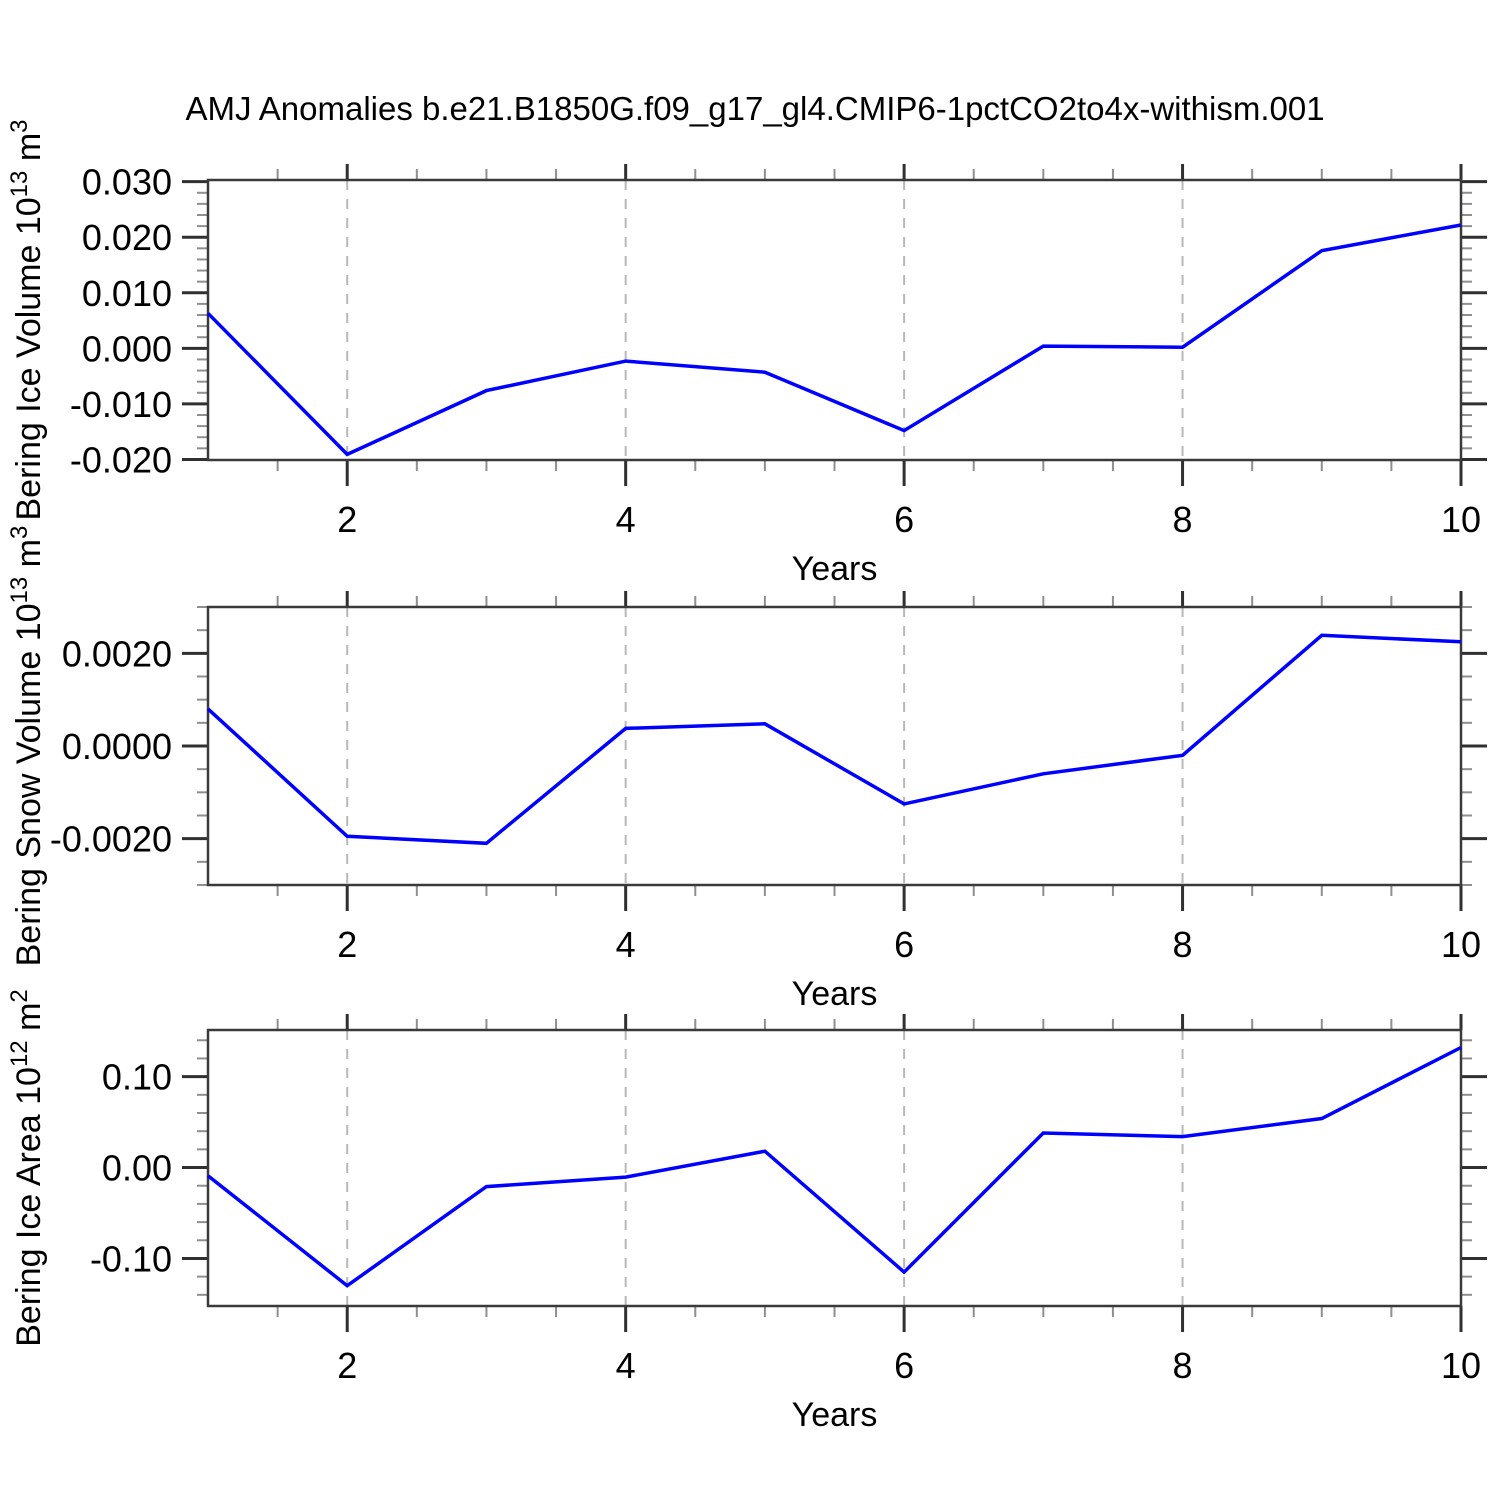  What do you see at coordinates (137, 1077) in the screenshot?
I see `y-tick-label: 0.10` at bounding box center [137, 1077].